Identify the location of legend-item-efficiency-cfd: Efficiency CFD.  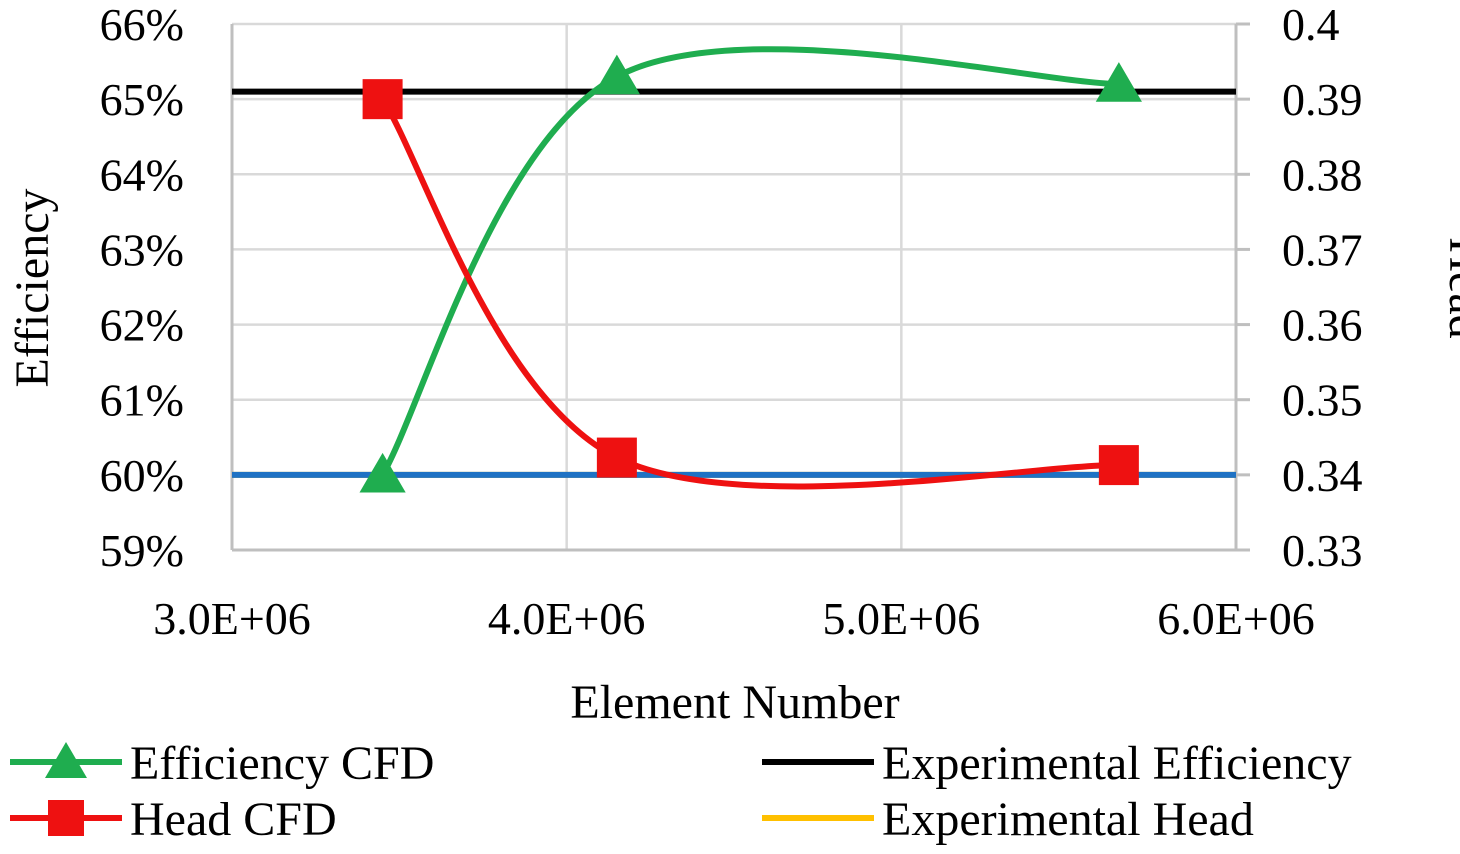
(222, 763).